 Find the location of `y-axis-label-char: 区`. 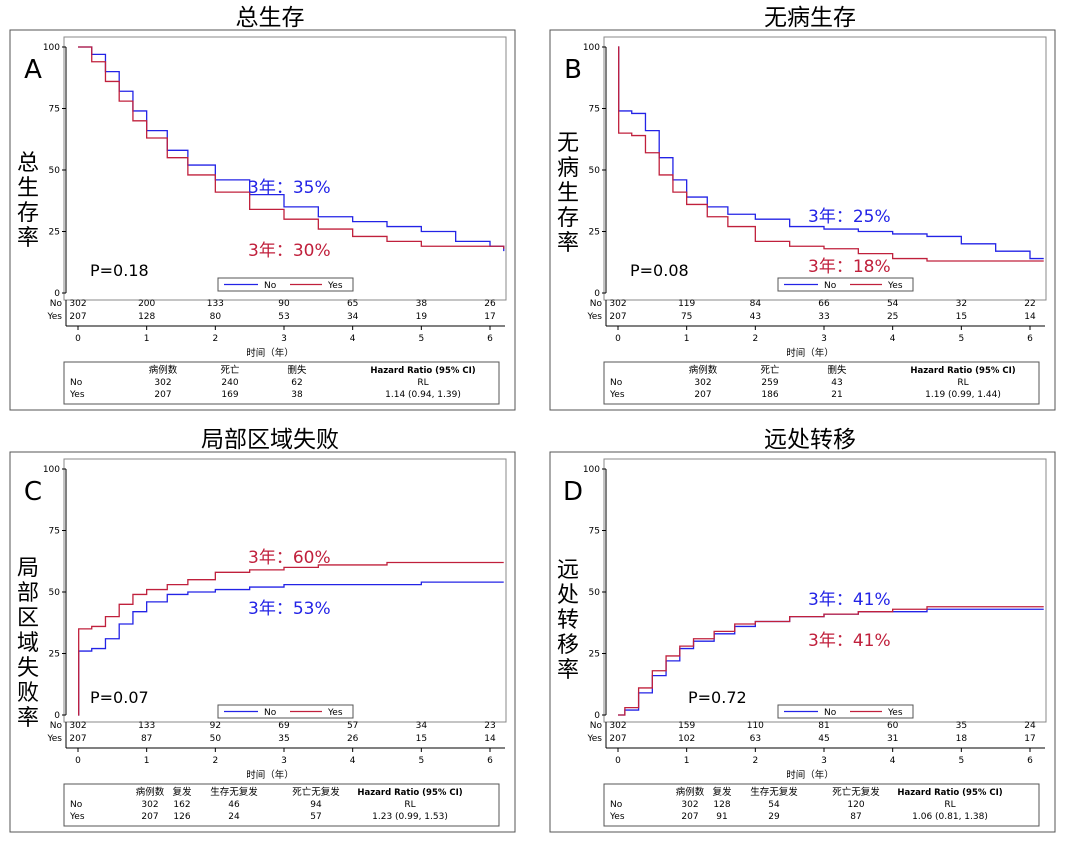

y-axis-label-char: 区 is located at coordinates (28, 618).